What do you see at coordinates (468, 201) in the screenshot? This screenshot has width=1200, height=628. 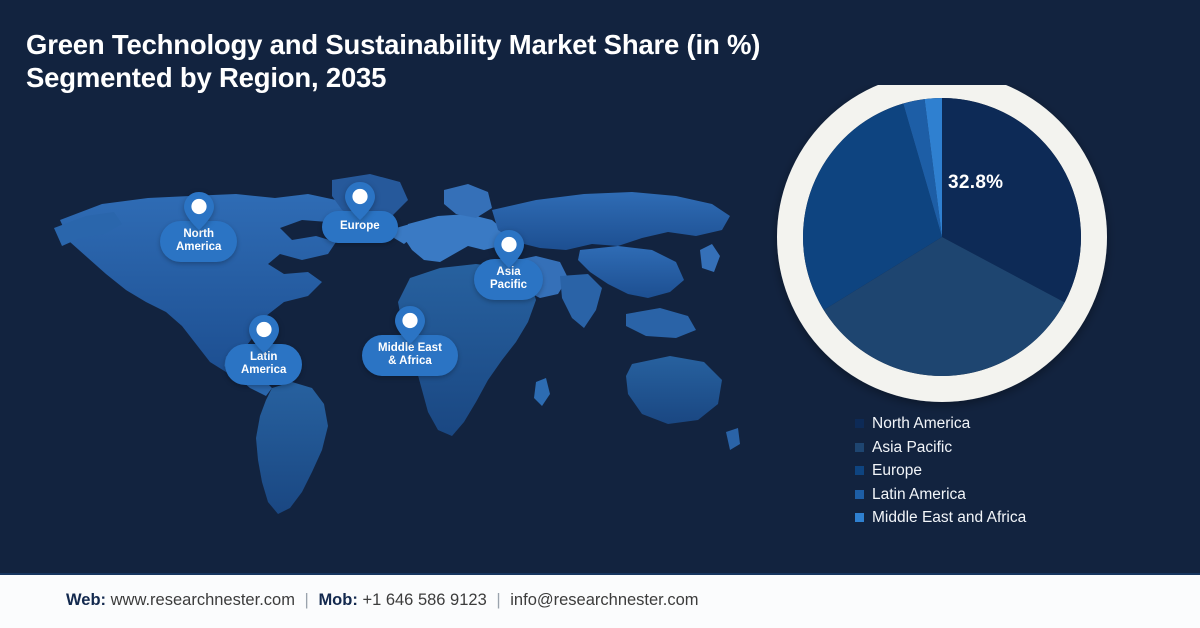 I see `land-scandinavia` at bounding box center [468, 201].